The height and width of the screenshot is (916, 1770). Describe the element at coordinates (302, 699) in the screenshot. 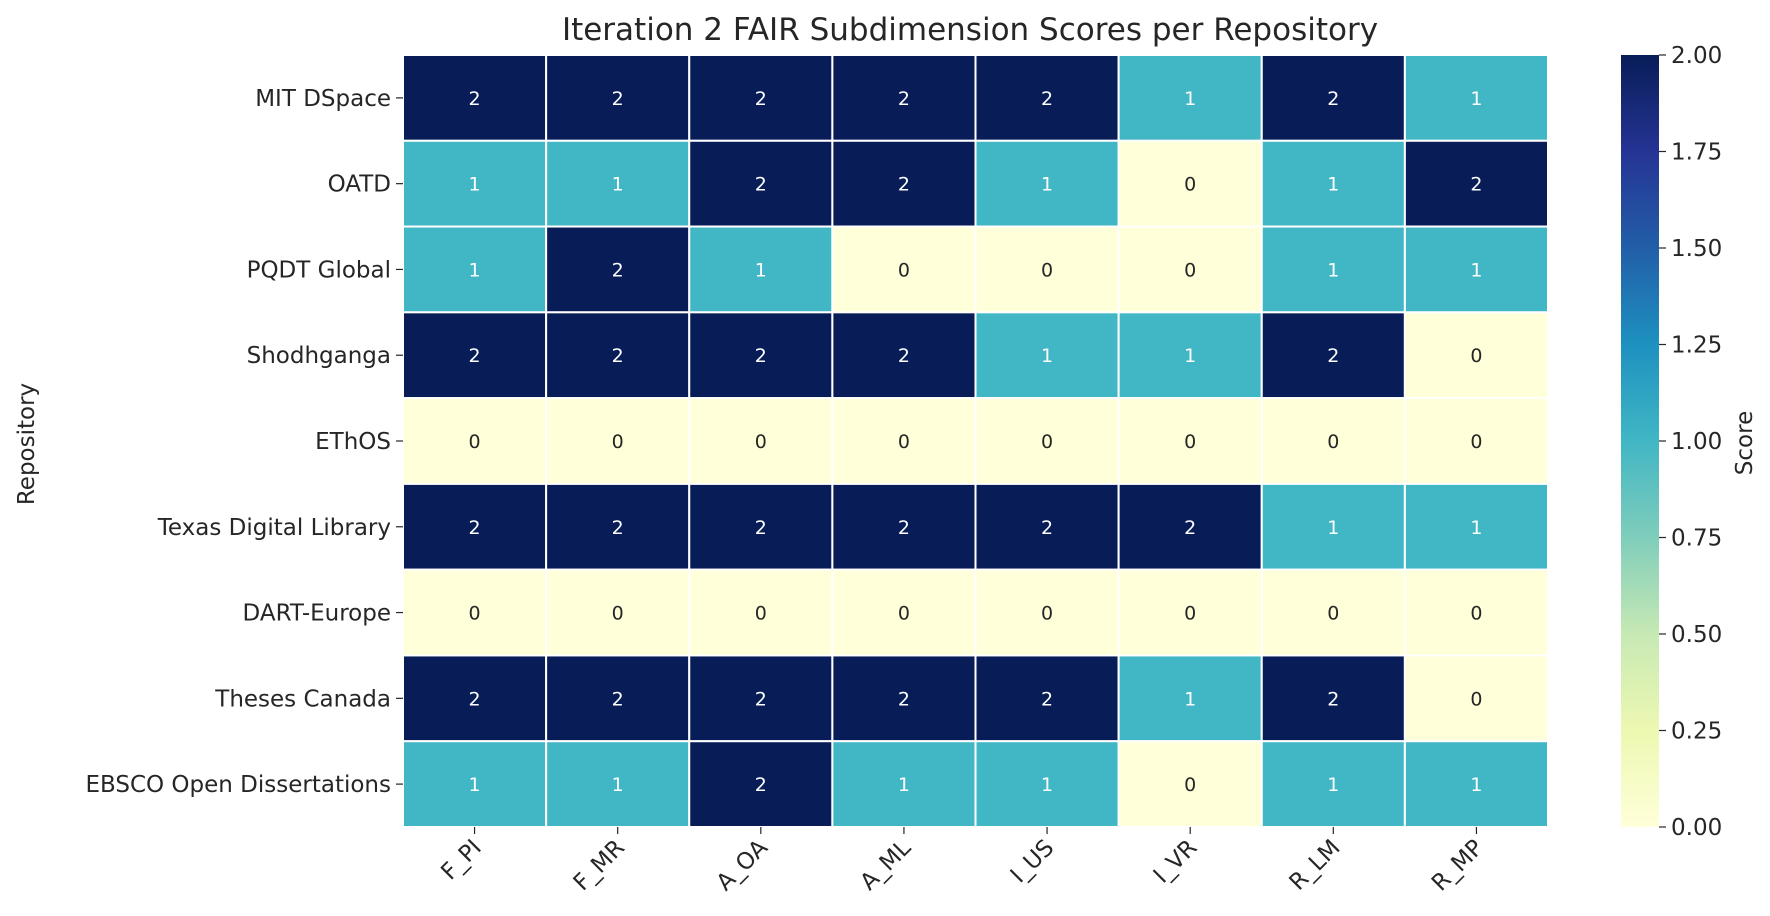

I see `y-tick-label: Theses Canada` at that location.